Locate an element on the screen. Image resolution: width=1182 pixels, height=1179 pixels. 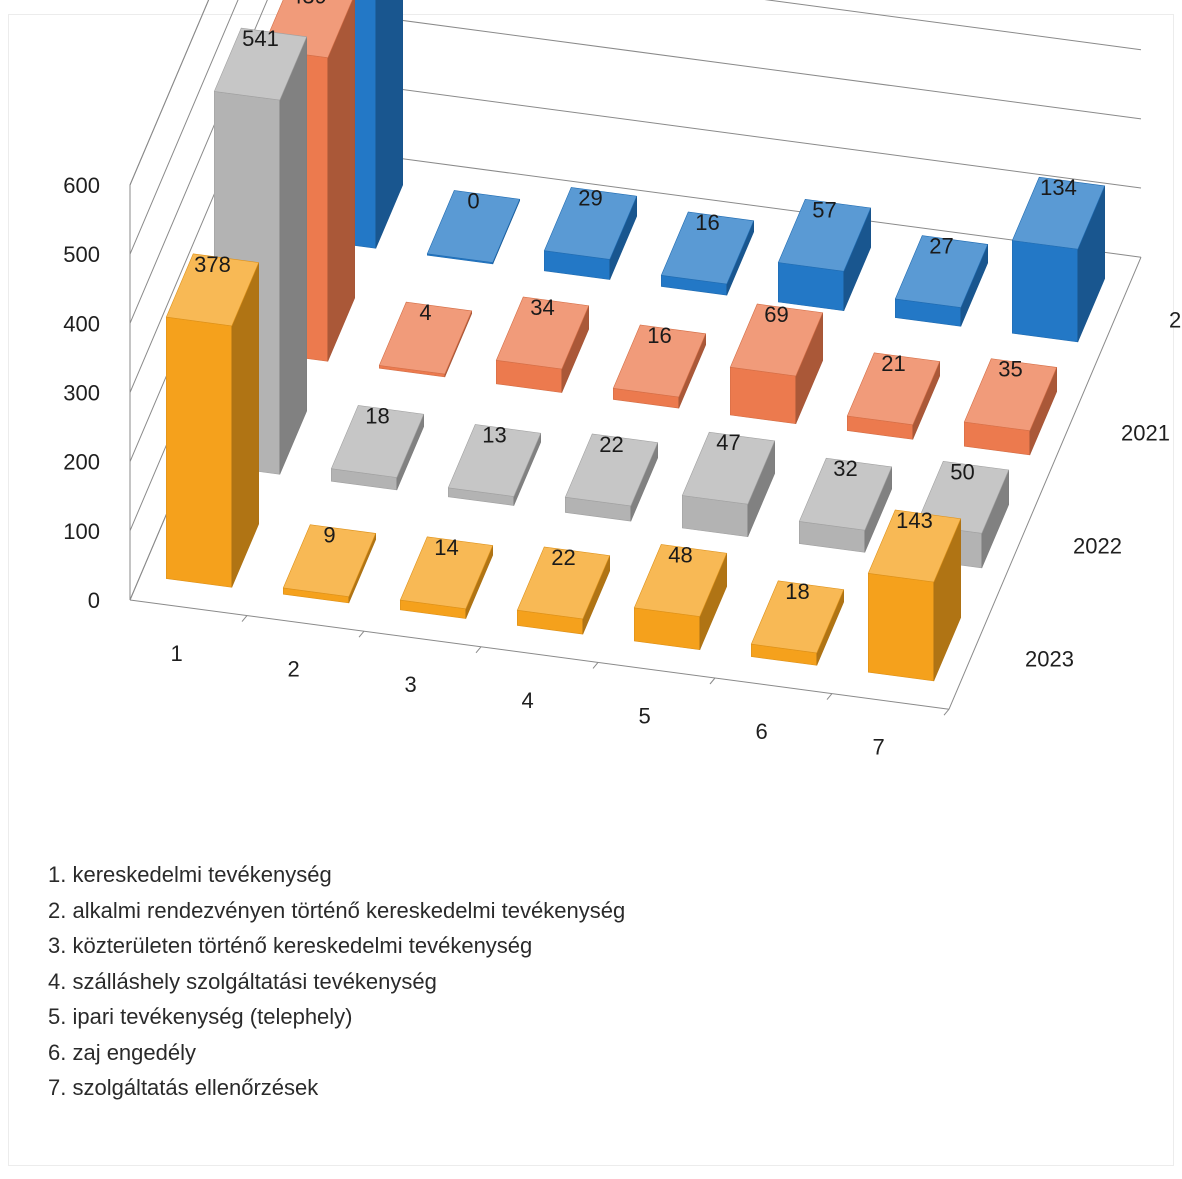
series-tick-label: 2020 is located at coordinates (1175, 320).